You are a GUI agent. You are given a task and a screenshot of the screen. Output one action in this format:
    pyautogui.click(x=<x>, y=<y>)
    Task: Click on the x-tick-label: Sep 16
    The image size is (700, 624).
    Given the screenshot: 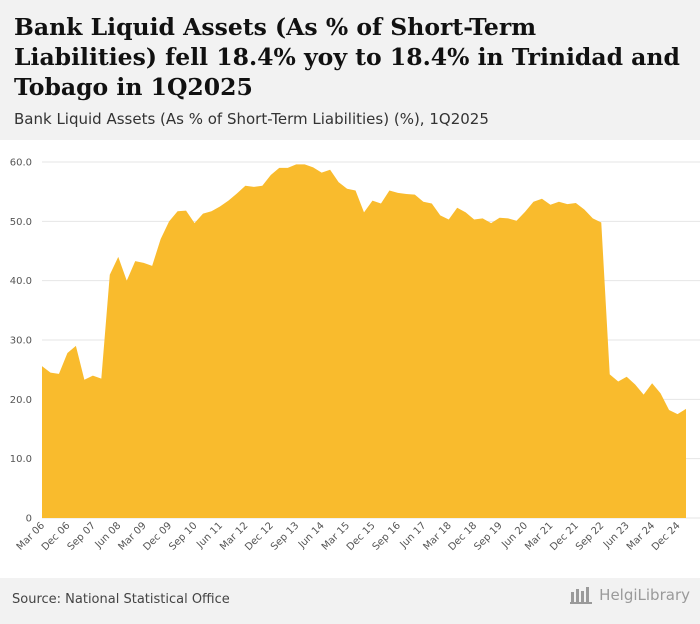 What is the action you would take?
    pyautogui.click(x=387, y=536)
    